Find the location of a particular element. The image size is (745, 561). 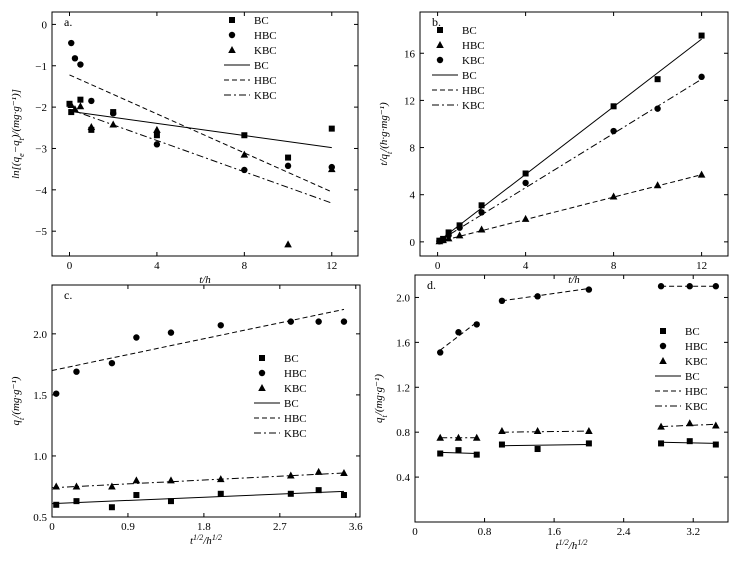

fit-line-hbc is located at coordinates (545, 295).